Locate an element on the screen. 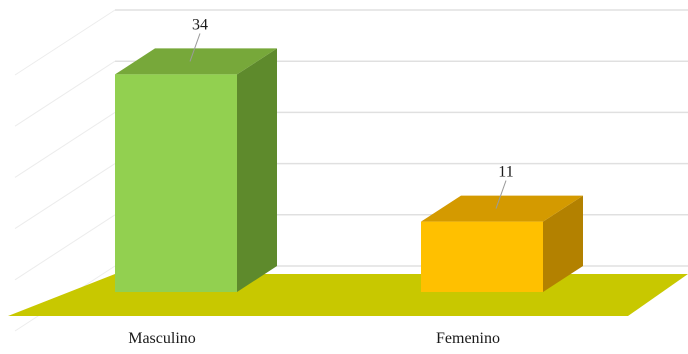 Image resolution: width=688 pixels, height=354 pixels. category-label: Femenino is located at coordinates (468, 338).